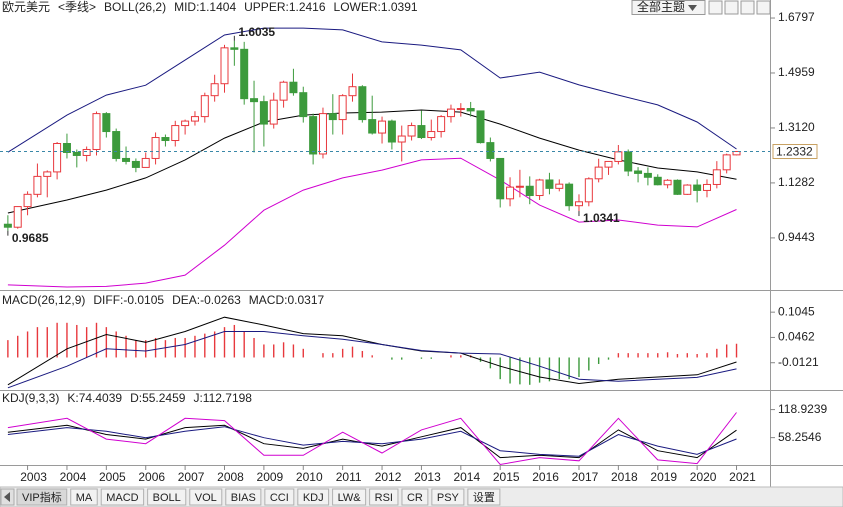 The width and height of the screenshot is (843, 507). What do you see at coordinates (663, 477) in the screenshot?
I see `x-tick-label: 2019` at bounding box center [663, 477].